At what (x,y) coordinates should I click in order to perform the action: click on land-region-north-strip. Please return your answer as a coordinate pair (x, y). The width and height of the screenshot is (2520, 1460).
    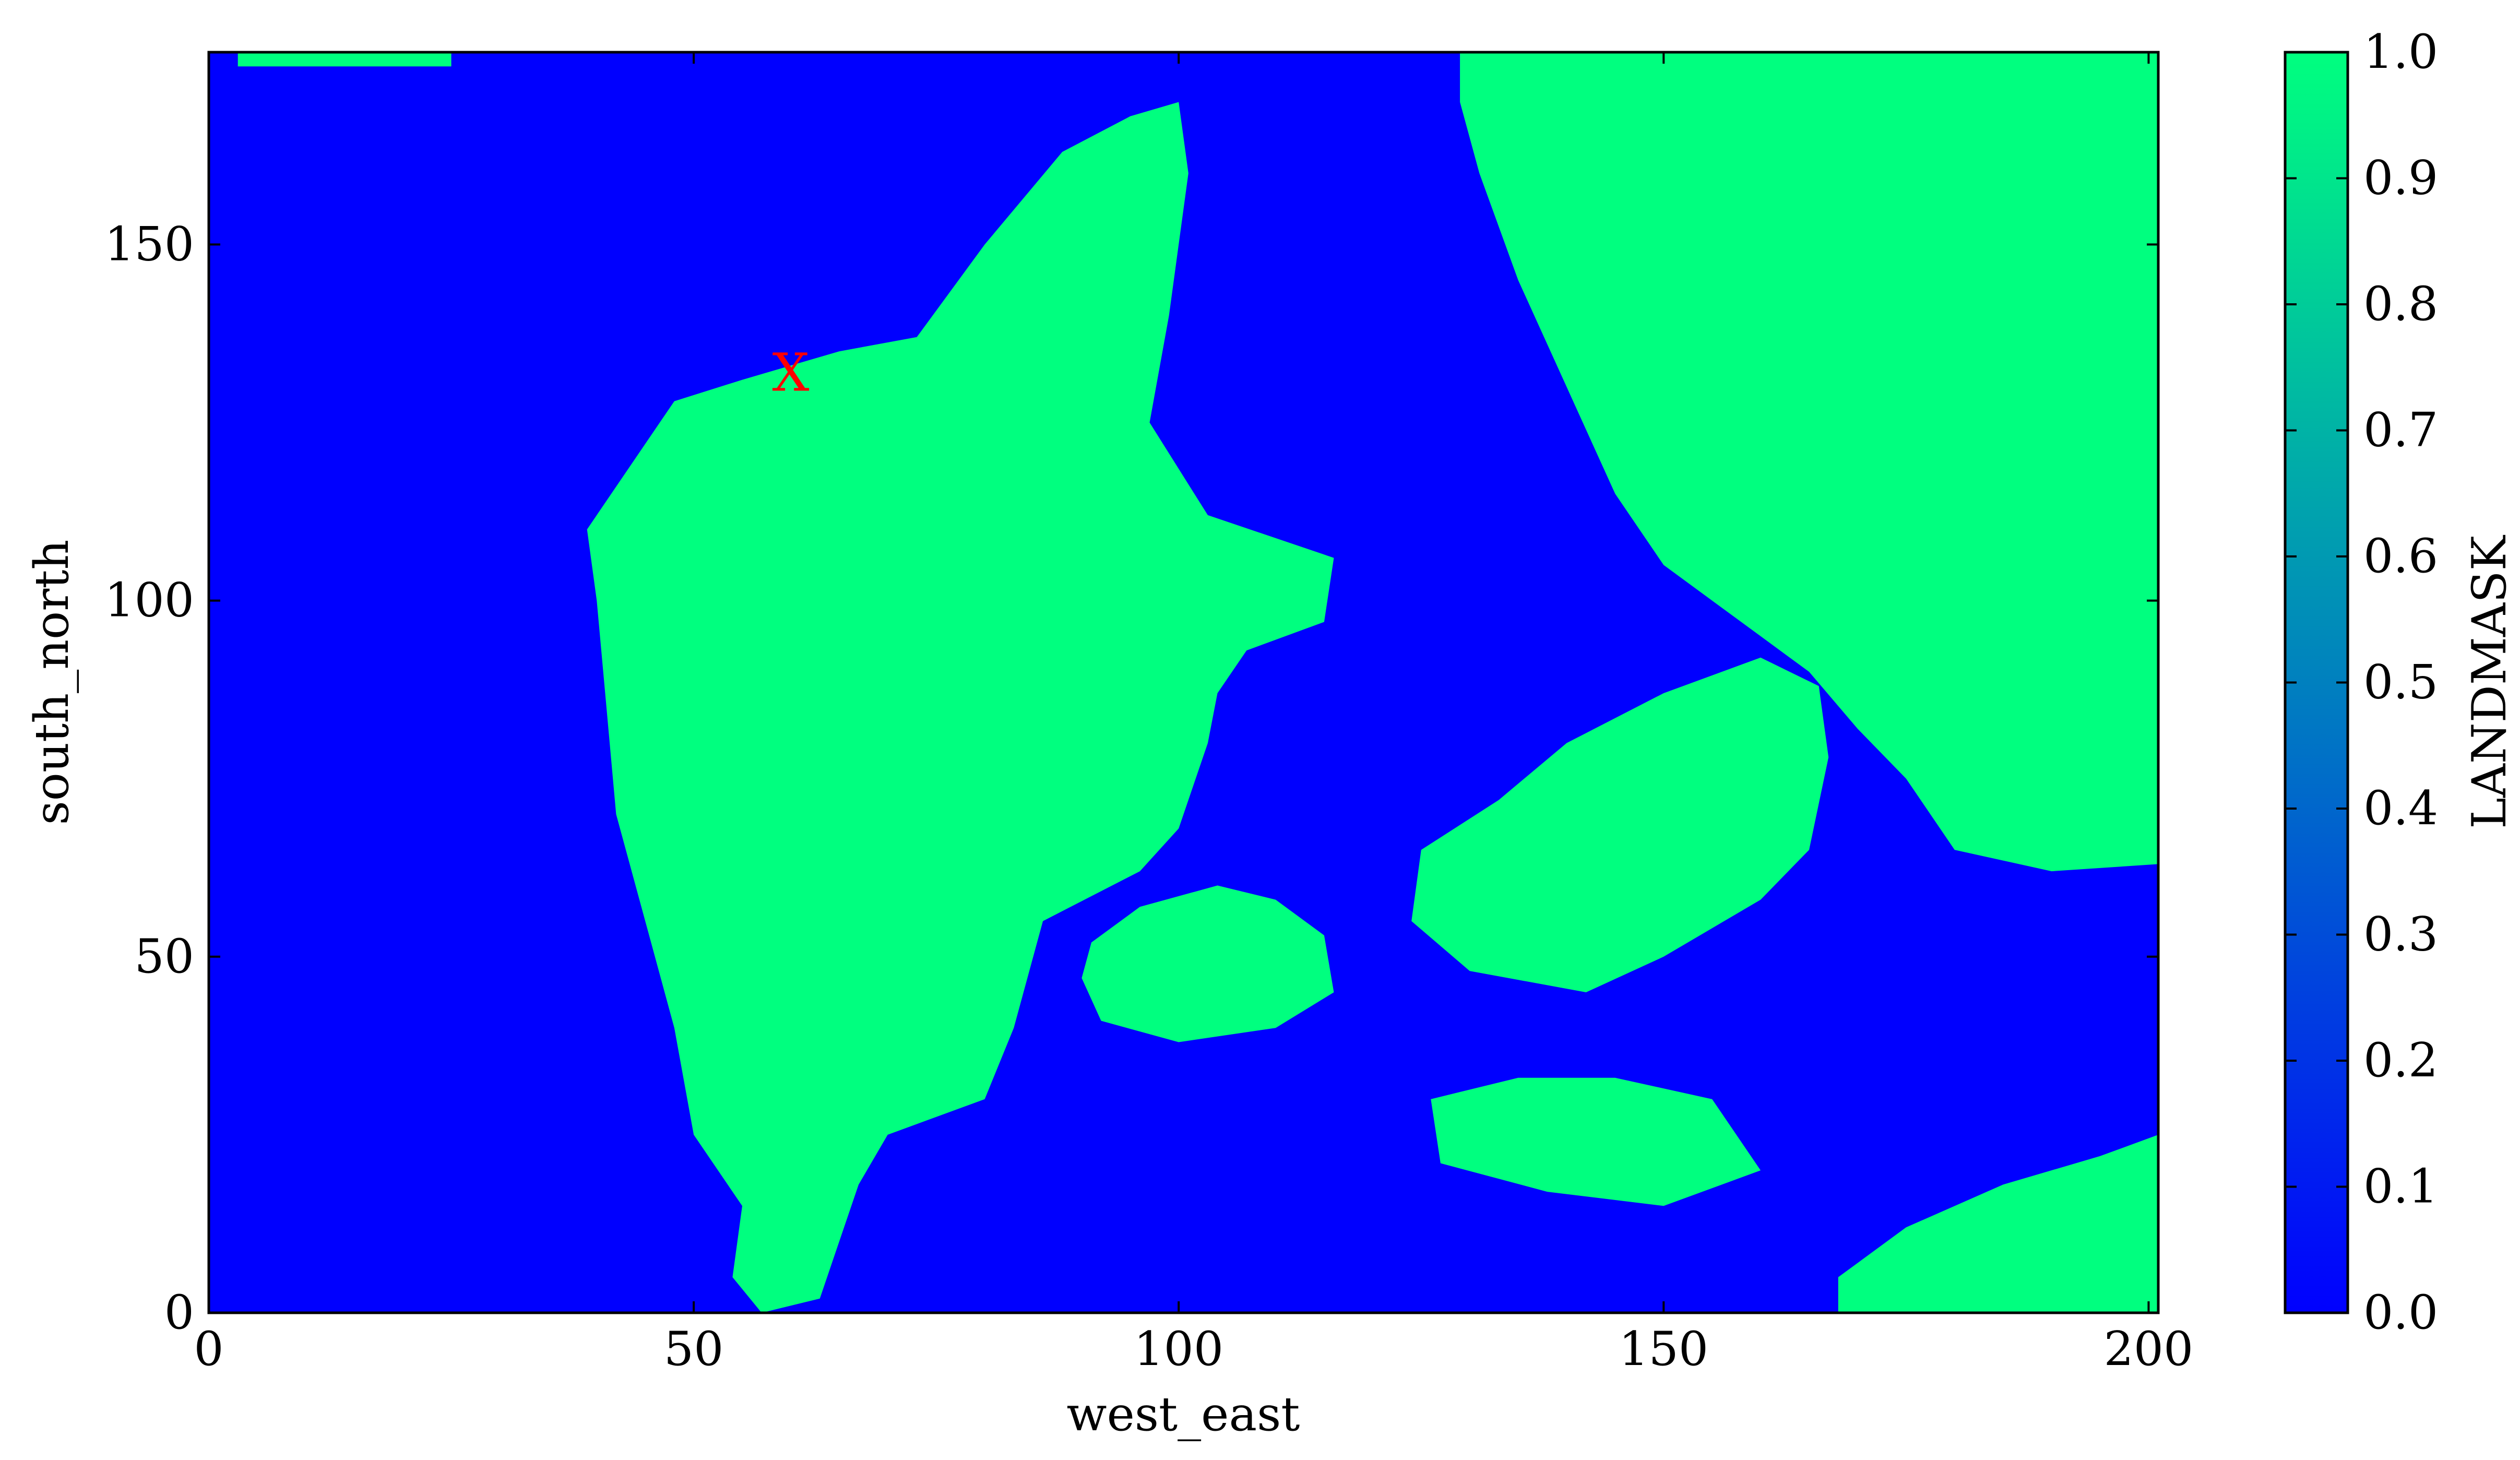
    Looking at the image, I should click on (344, 59).